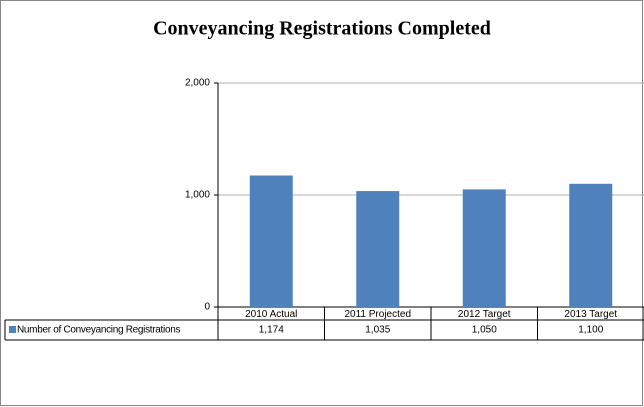 The width and height of the screenshot is (644, 407). Describe the element at coordinates (590, 314) in the screenshot. I see `x-tick-label: 2013 Target` at that location.